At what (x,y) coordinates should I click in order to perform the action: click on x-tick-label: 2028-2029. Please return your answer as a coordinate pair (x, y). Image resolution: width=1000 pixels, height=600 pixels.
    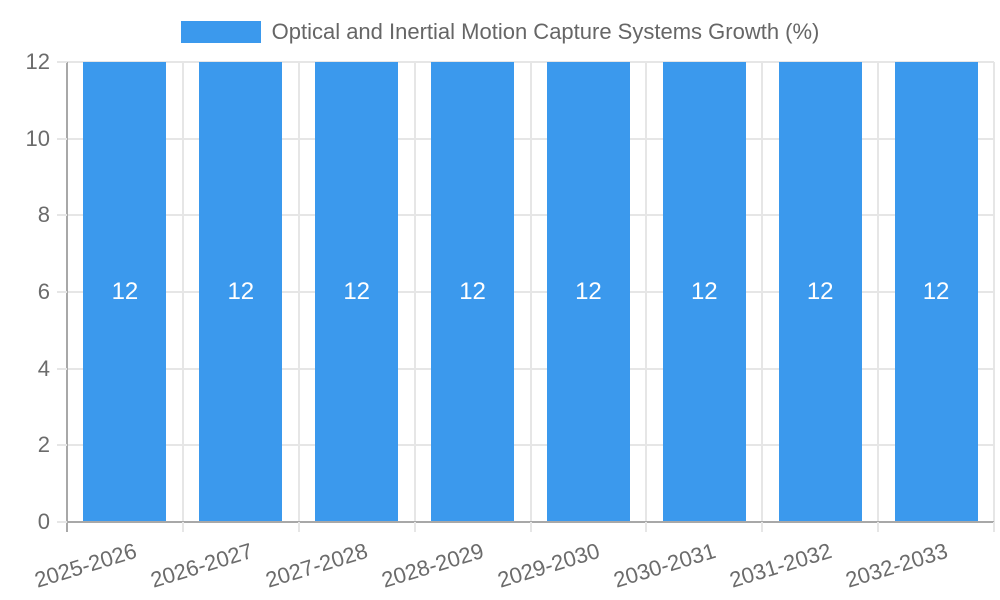
    Looking at the image, I should click on (432, 565).